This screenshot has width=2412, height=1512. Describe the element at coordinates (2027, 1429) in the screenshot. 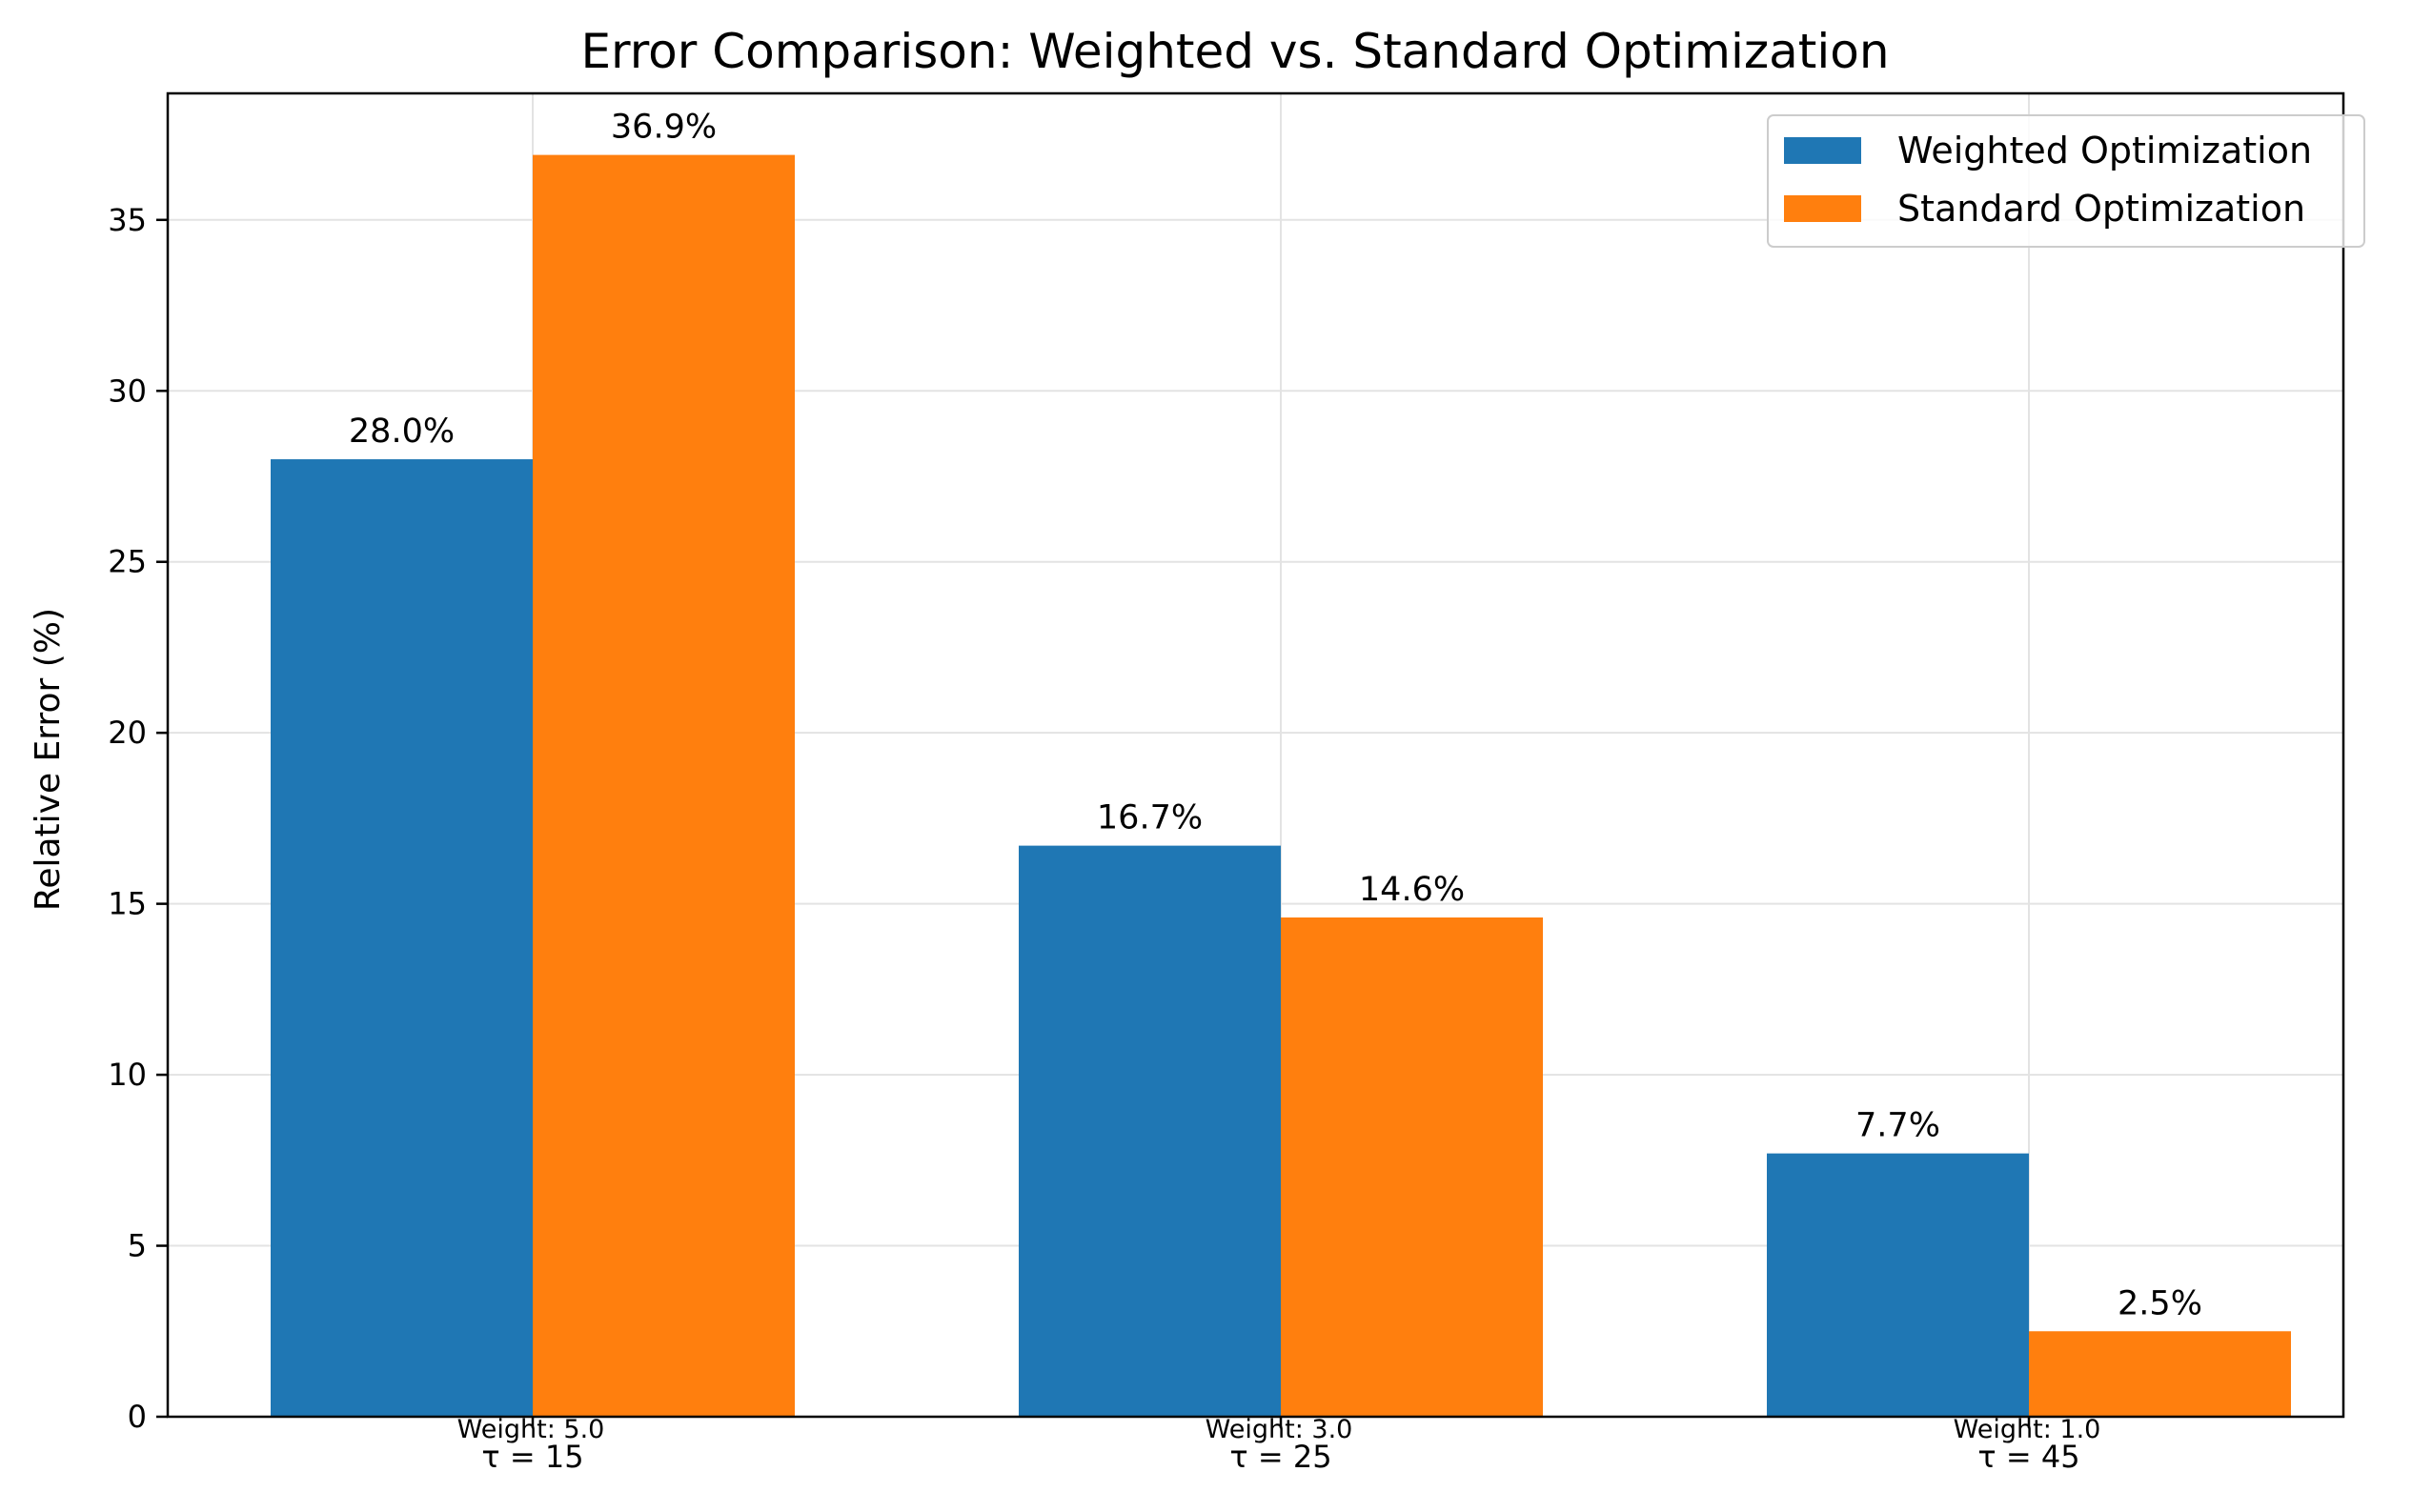

I see `weight-annotation: Weight: 1.0` at that location.